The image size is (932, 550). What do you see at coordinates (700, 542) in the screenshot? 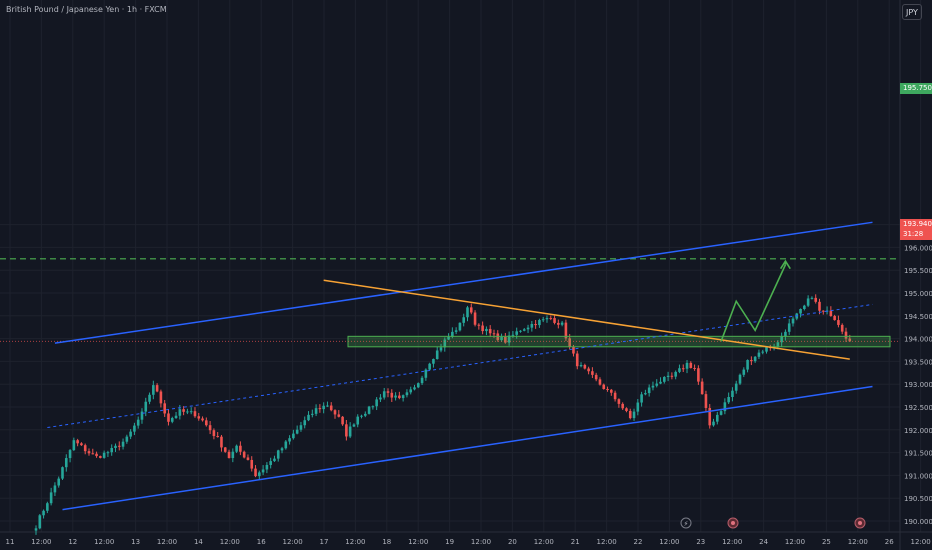
I see `time-tick-label: 23` at bounding box center [700, 542].